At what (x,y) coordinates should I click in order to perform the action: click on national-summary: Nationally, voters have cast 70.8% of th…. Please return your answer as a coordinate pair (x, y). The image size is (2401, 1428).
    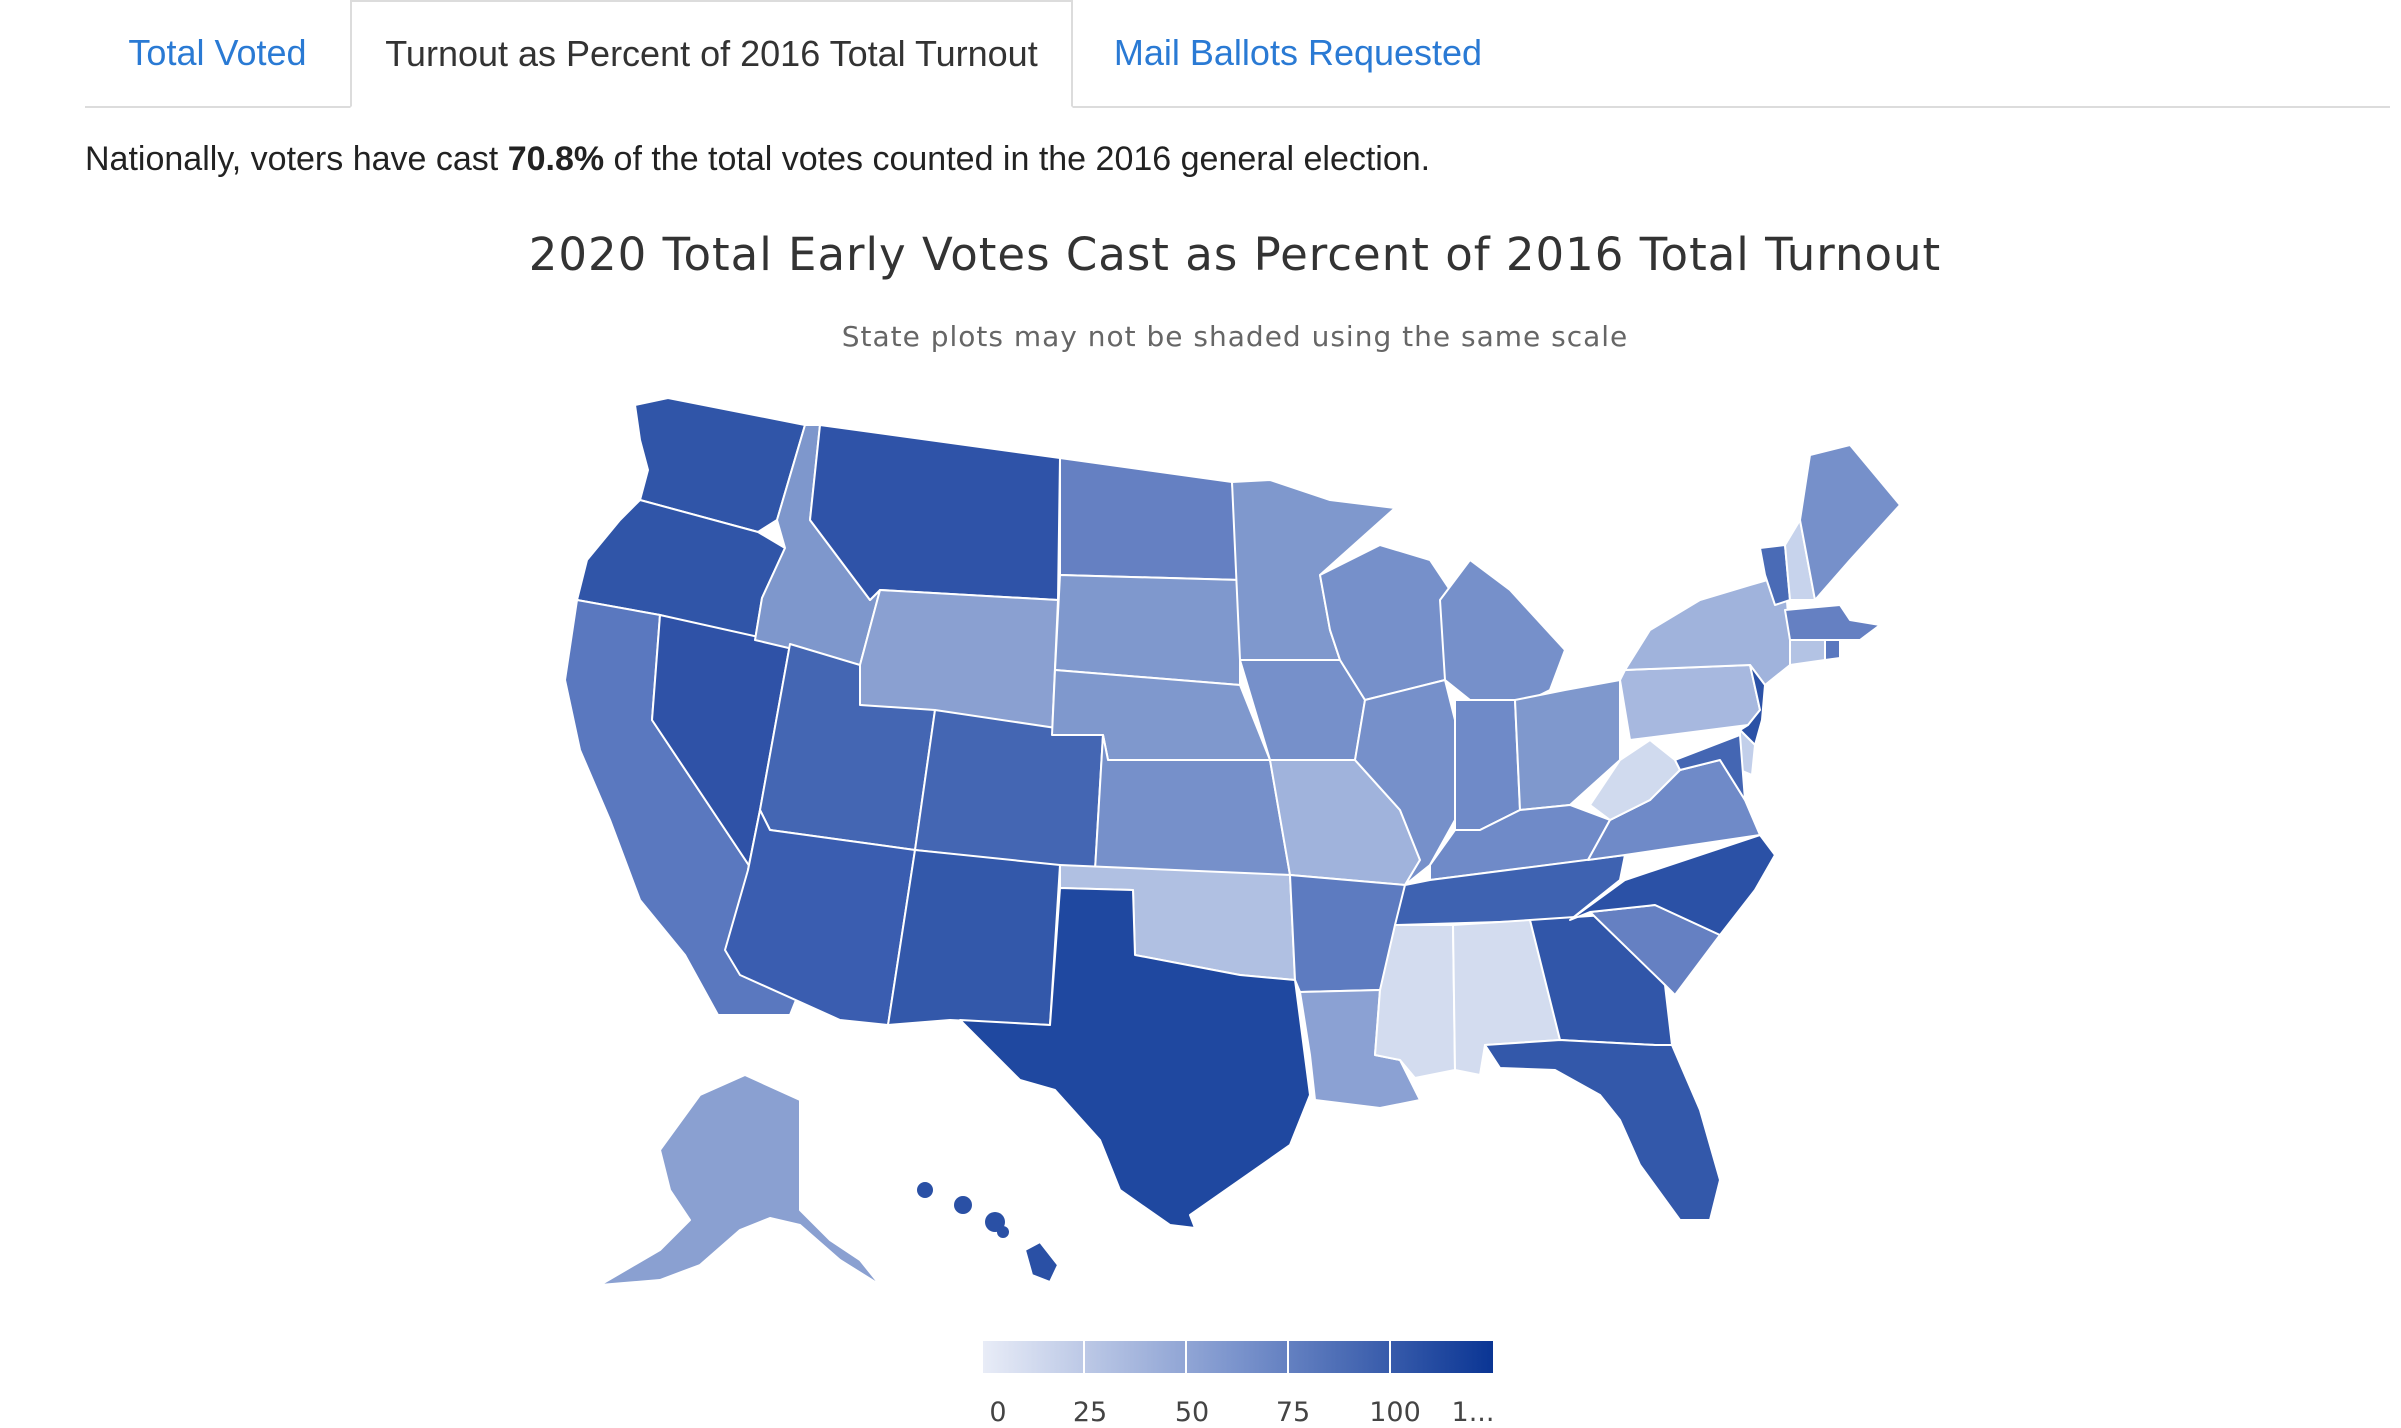
    Looking at the image, I should click on (757, 159).